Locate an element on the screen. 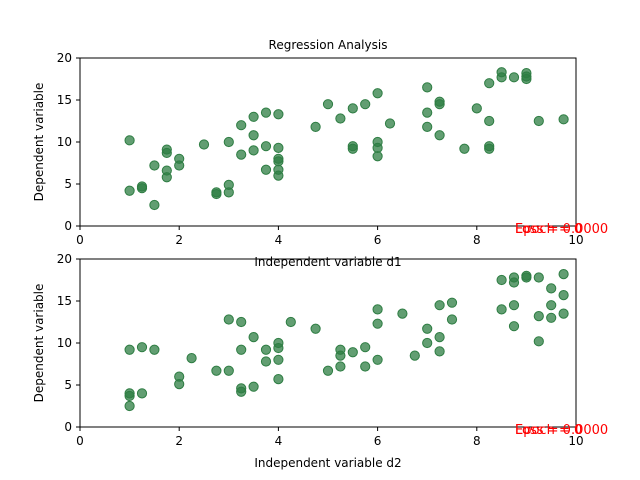  x-axis-label: Independent variable d1 is located at coordinates (327, 262).